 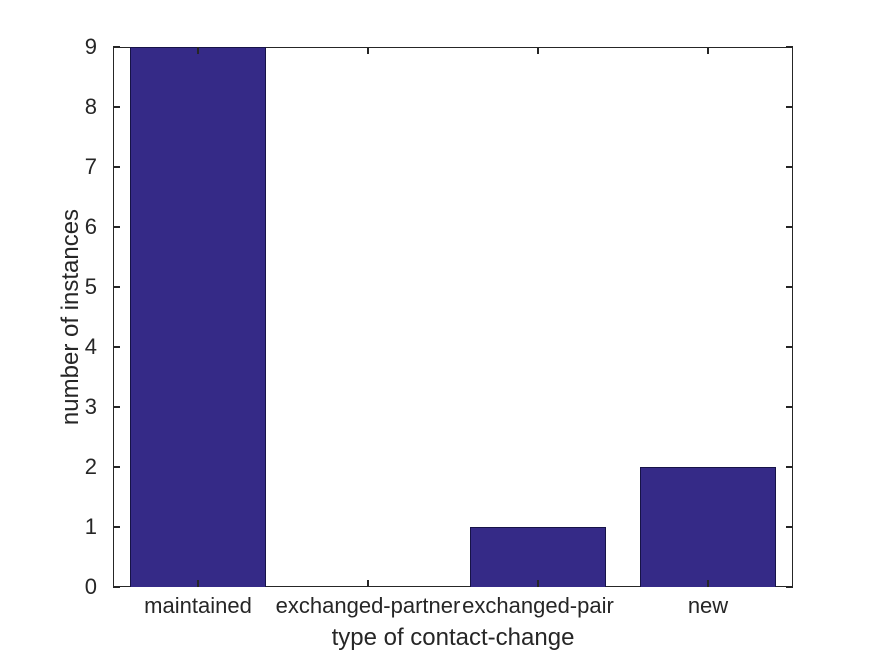 What do you see at coordinates (198, 605) in the screenshot?
I see `x-category-label: maintained` at bounding box center [198, 605].